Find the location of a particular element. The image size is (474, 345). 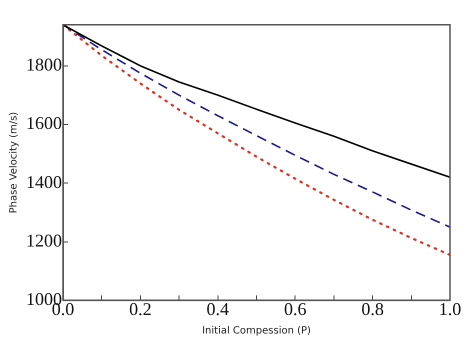

y-tick-label: 1400 is located at coordinates (44, 182).